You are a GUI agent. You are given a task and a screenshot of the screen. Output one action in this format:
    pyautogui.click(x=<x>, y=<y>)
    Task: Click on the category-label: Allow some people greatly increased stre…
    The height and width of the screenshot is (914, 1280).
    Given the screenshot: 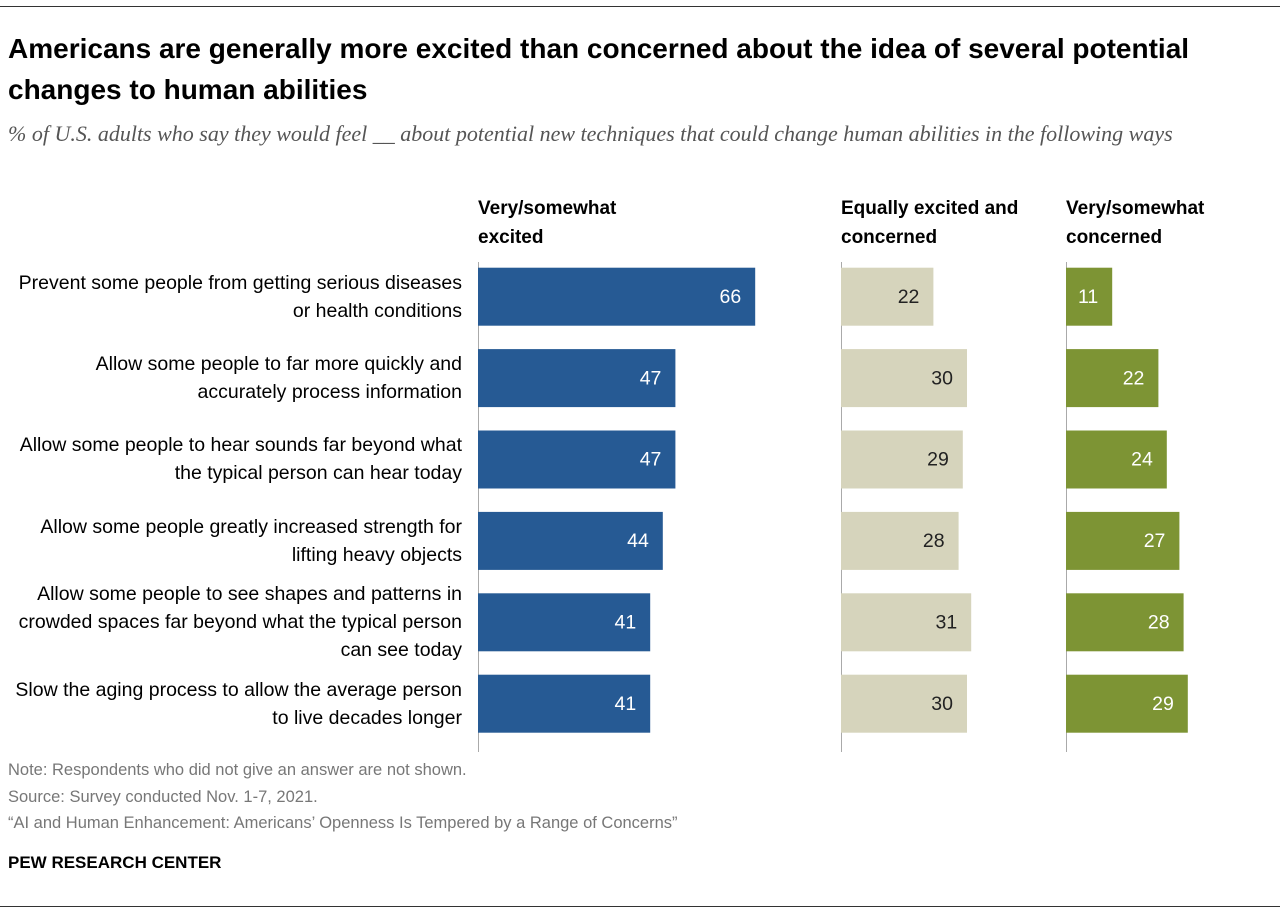 What is the action you would take?
    pyautogui.click(x=251, y=540)
    